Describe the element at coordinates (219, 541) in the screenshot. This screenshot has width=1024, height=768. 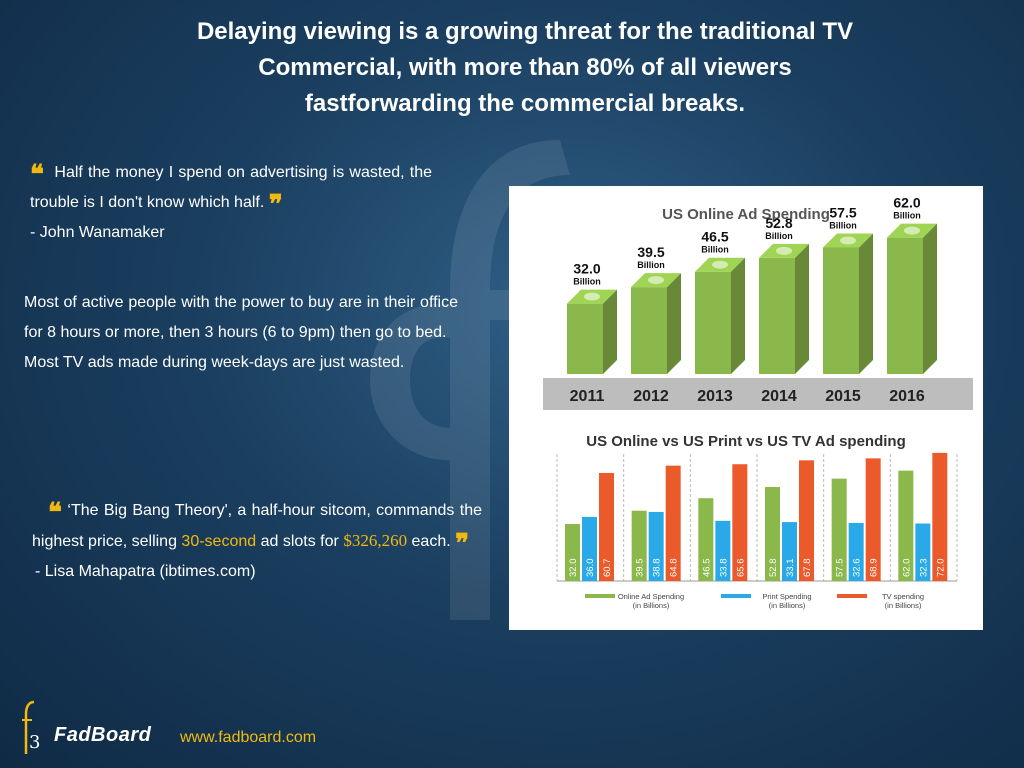
I see `quote2-highlight: 30-second` at that location.